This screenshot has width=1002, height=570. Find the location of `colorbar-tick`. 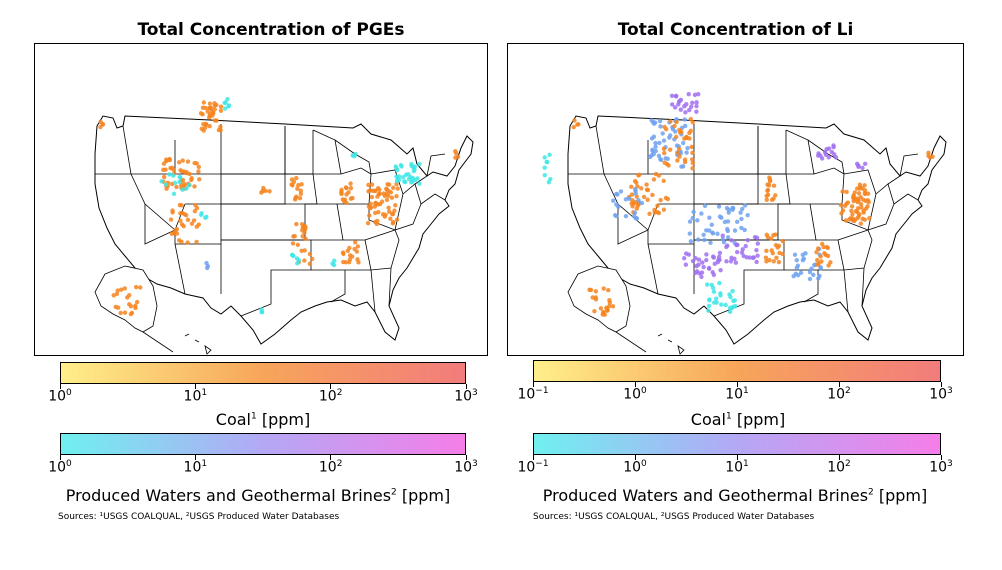

colorbar-tick is located at coordinates (941, 384).